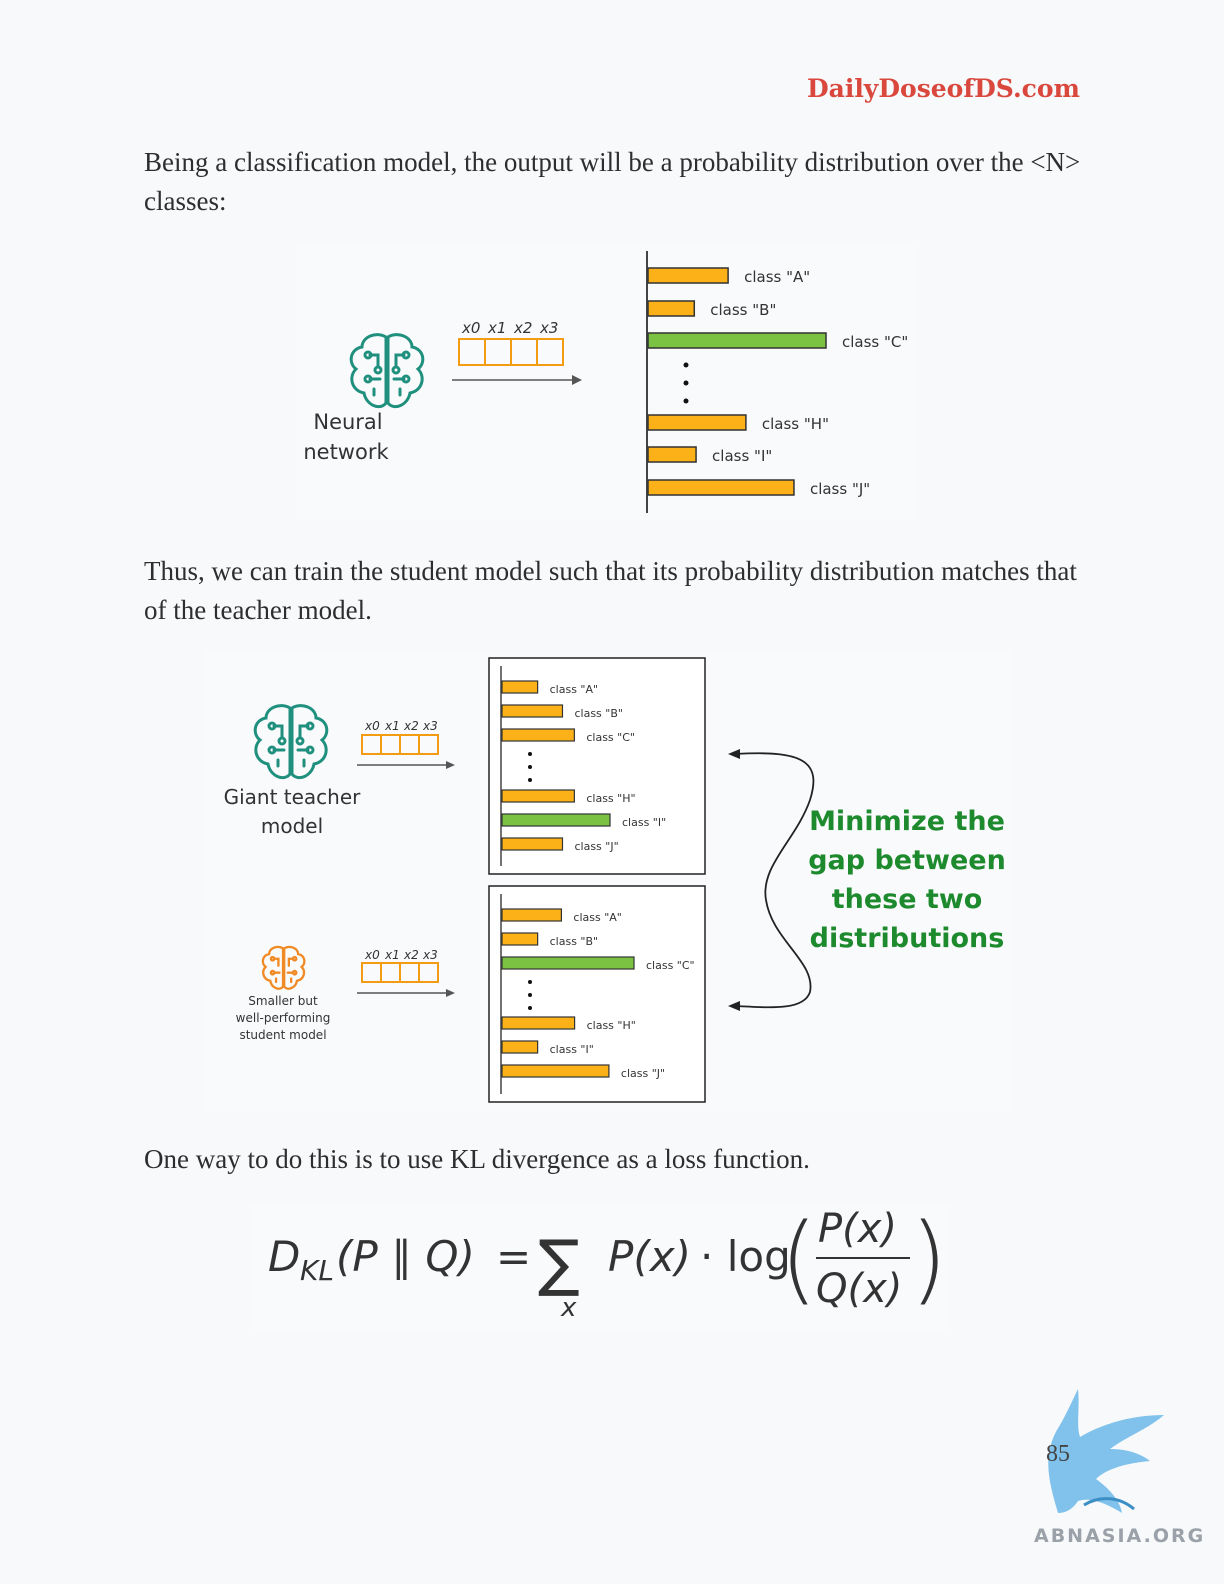 This screenshot has width=1224, height=1584. What do you see at coordinates (496, 328) in the screenshot?
I see `input-label: x1` at bounding box center [496, 328].